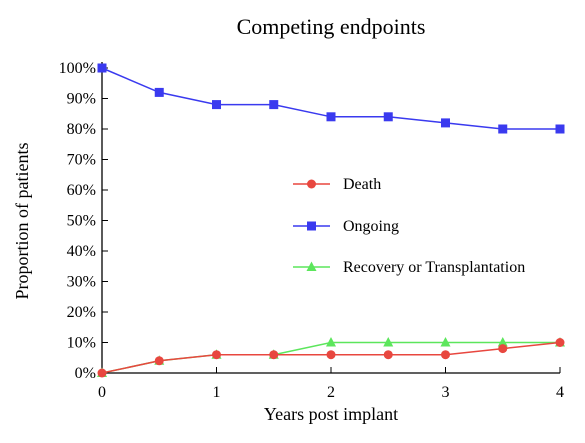 This screenshot has height=443, width=585. I want to click on x-tick-label: 2, so click(331, 392).